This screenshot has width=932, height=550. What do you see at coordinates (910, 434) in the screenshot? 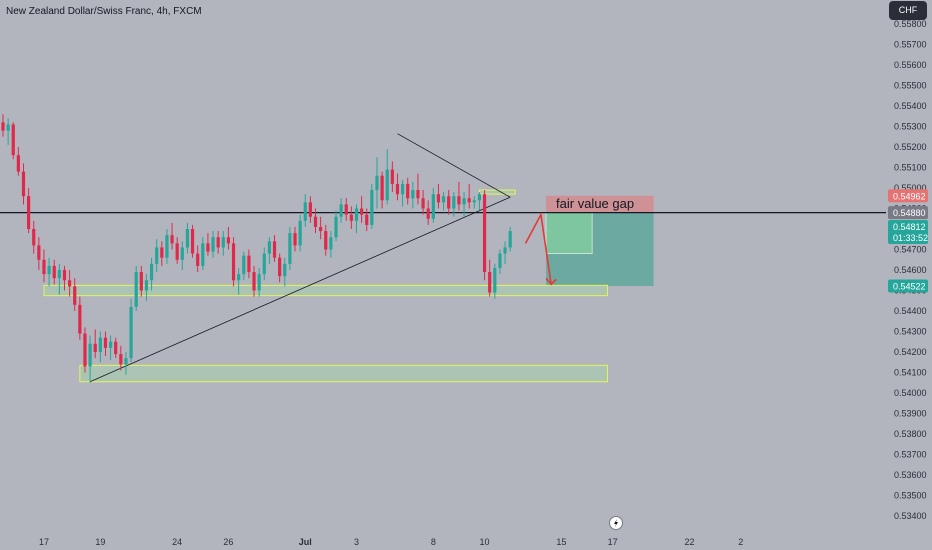
I see `price-tick-label: 0.53800` at bounding box center [910, 434].